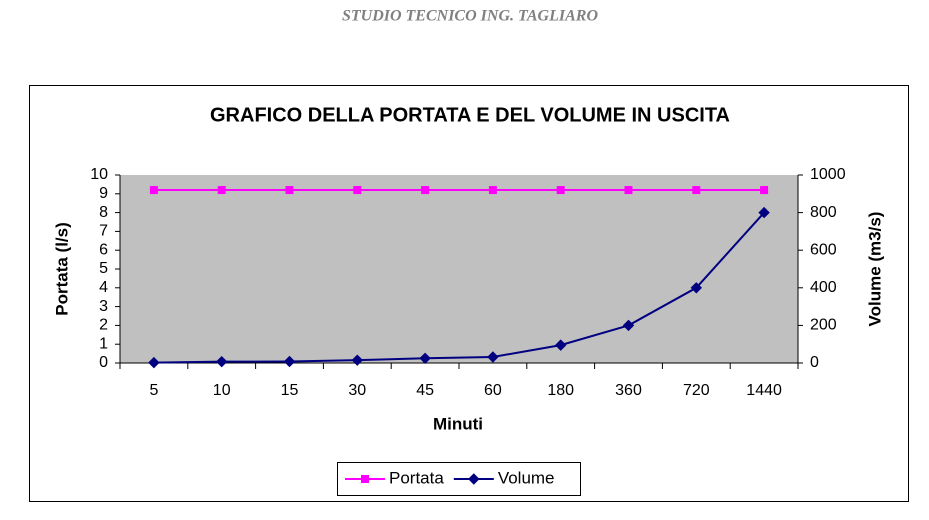 This screenshot has width=929, height=520. Describe the element at coordinates (103, 249) in the screenshot. I see `y-tick-label: 6` at that location.